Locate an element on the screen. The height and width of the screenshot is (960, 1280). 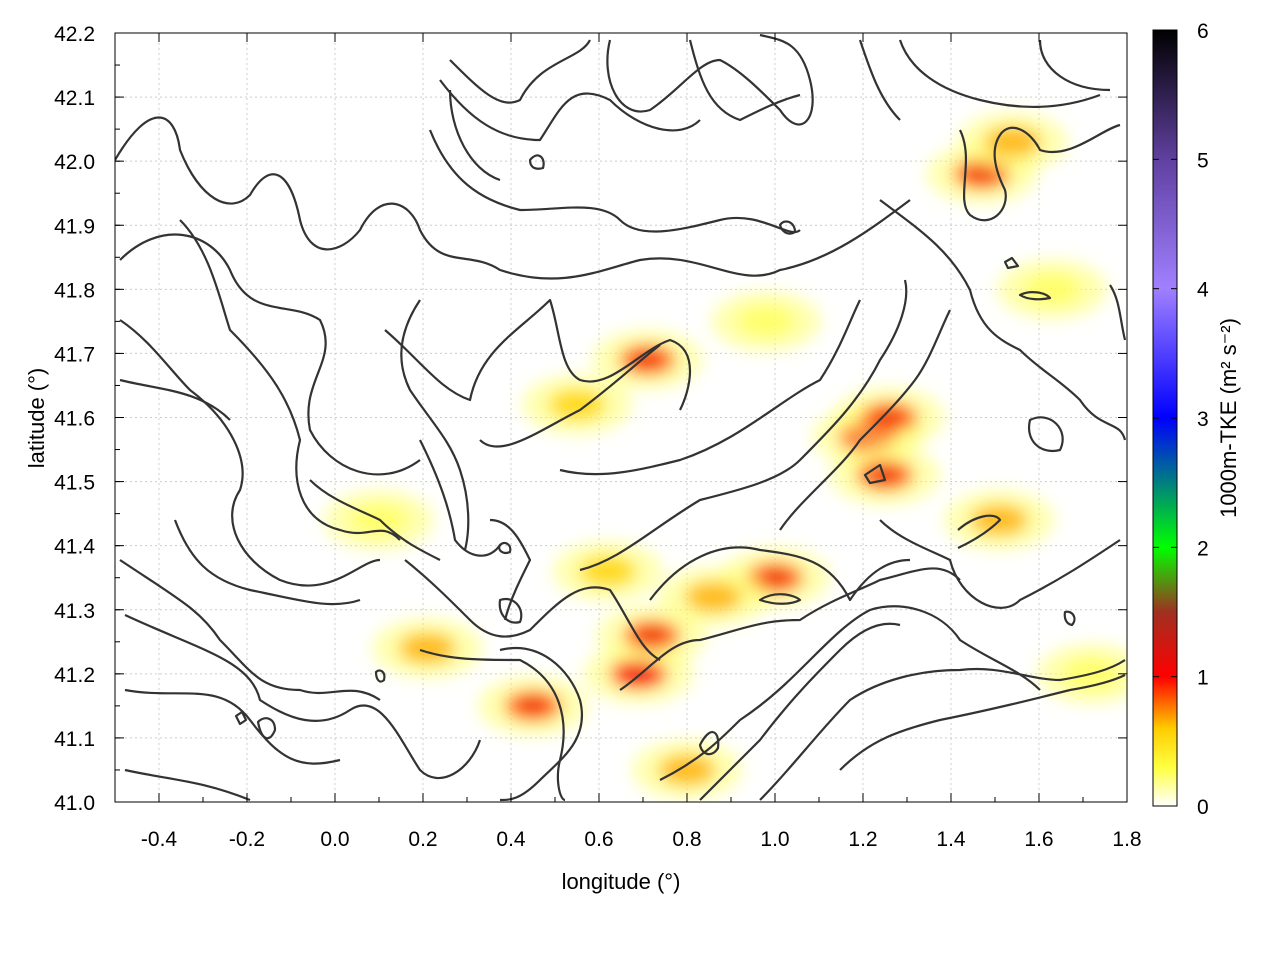
colorbar-tick-label: 3 is located at coordinates (1203, 419).